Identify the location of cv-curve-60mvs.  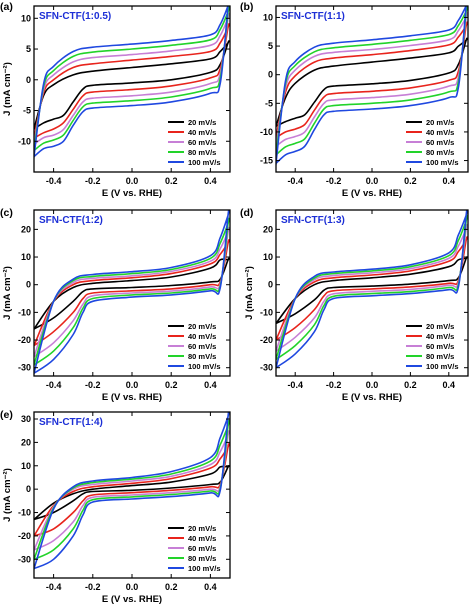
(132, 491).